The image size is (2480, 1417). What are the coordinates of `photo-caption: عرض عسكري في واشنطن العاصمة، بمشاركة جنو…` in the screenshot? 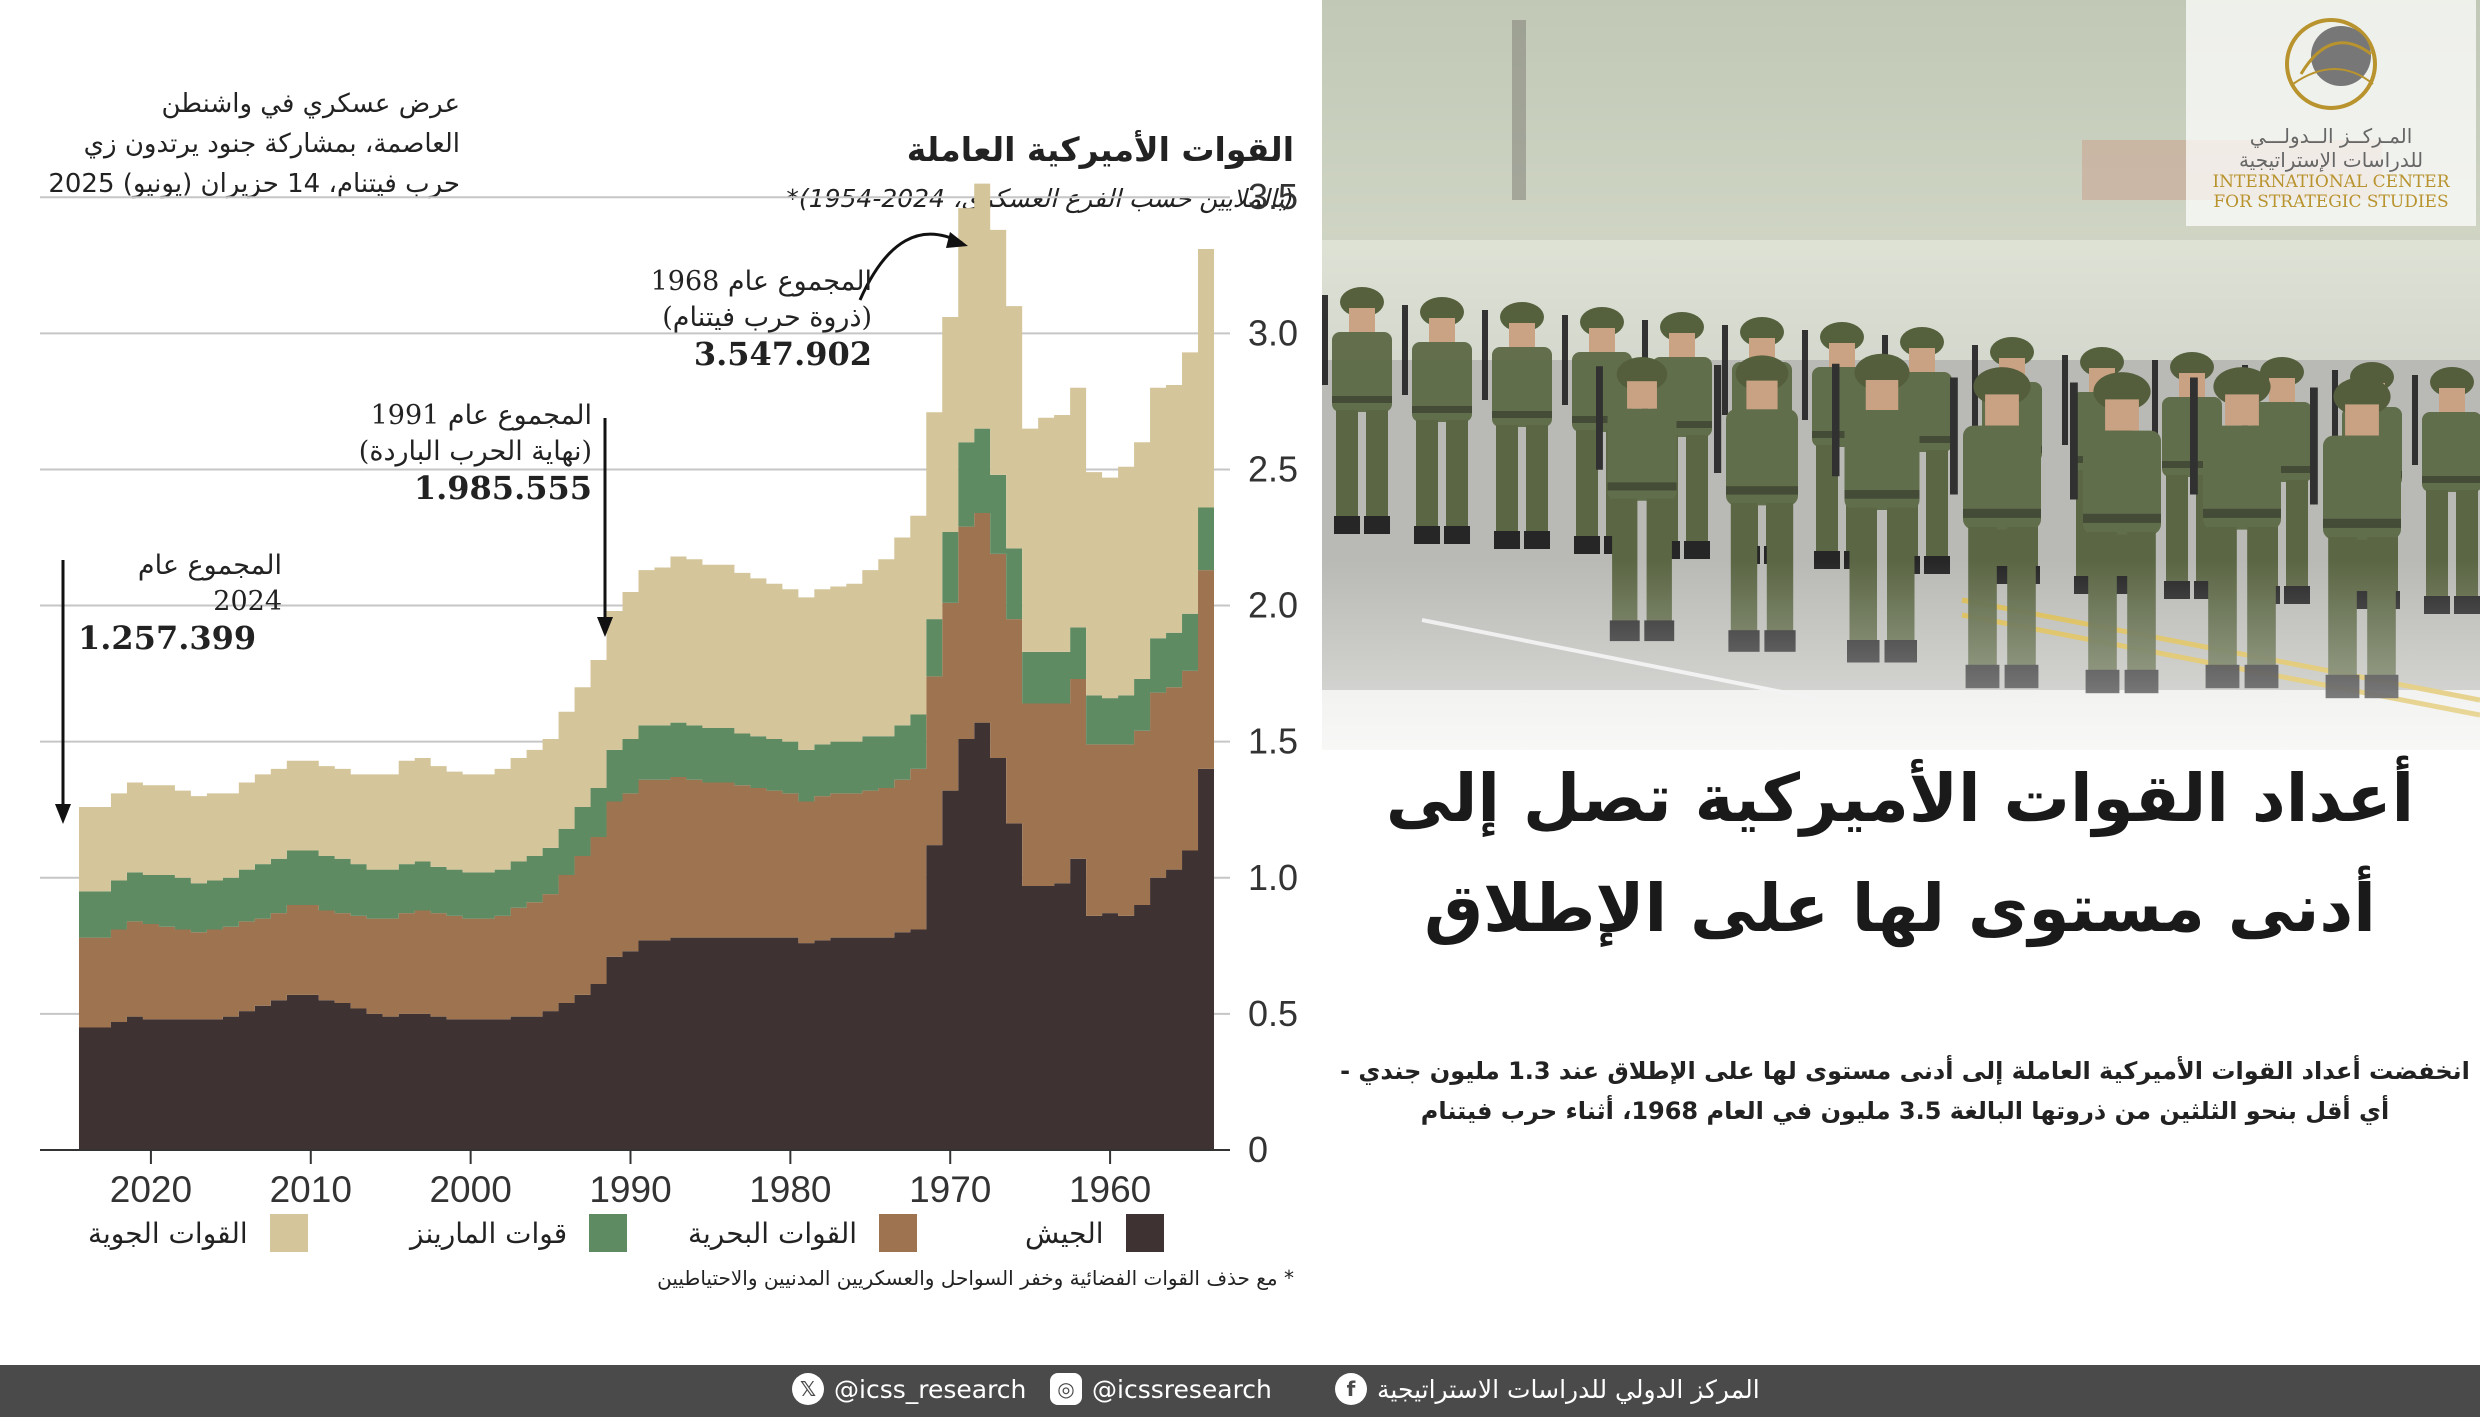 It's located at (250, 144).